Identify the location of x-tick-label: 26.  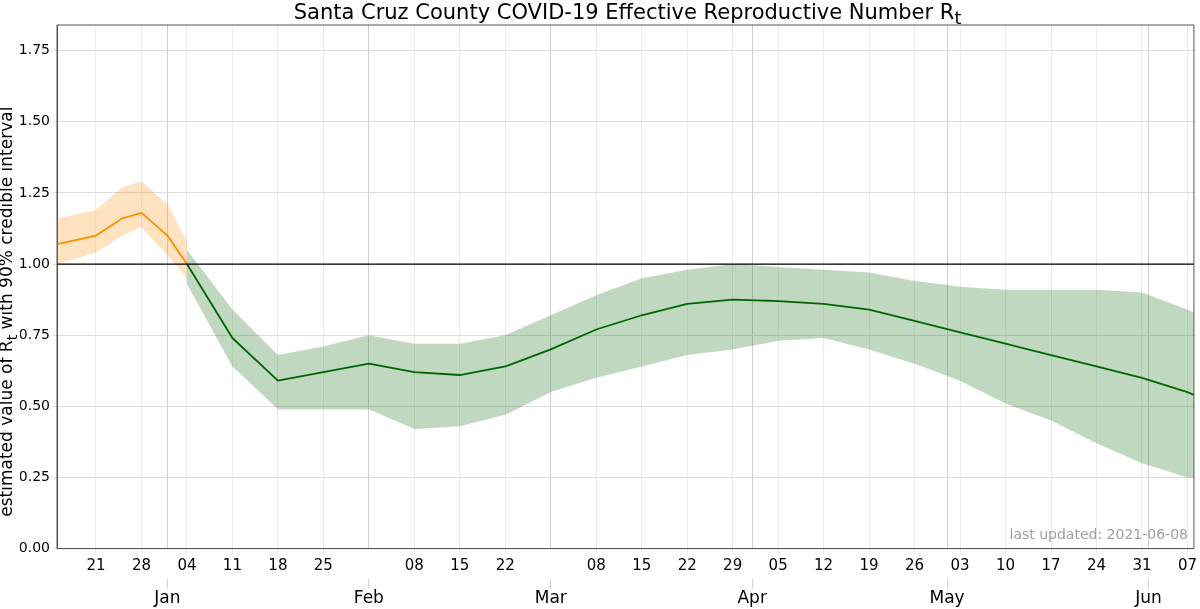
(915, 565).